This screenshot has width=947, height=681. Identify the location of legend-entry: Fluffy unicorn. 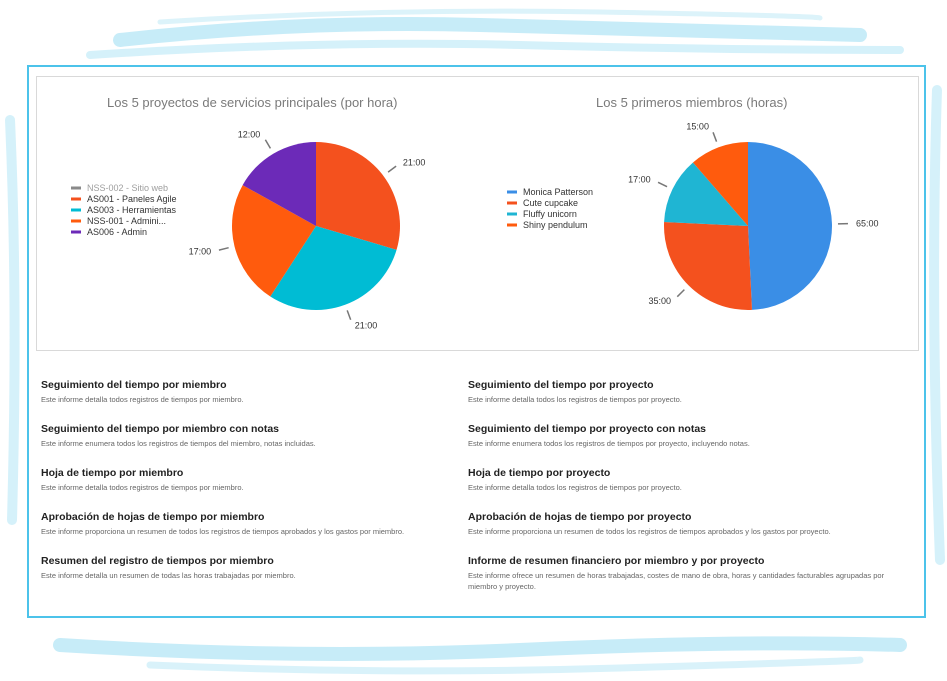
(550, 214).